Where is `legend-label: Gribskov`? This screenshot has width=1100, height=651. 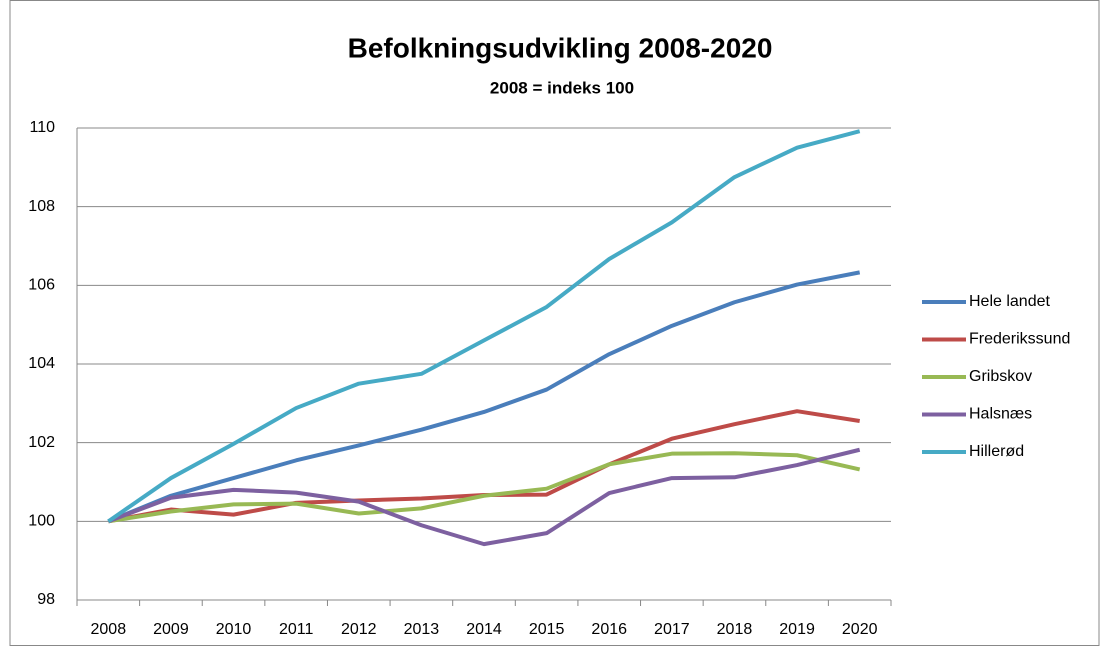 legend-label: Gribskov is located at coordinates (1000, 376).